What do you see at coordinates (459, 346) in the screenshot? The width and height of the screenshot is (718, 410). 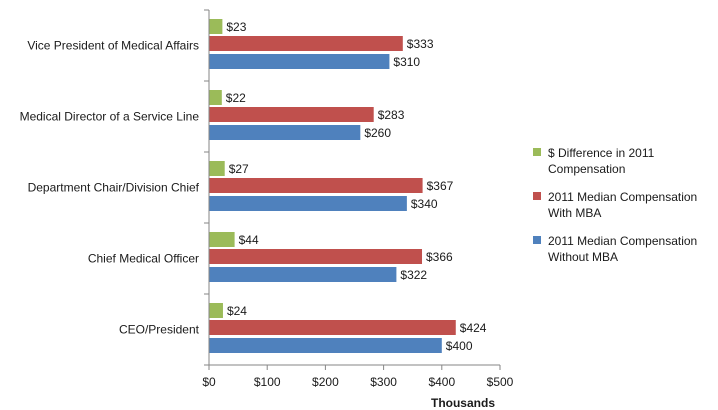 I see `data-label: $400` at bounding box center [459, 346].